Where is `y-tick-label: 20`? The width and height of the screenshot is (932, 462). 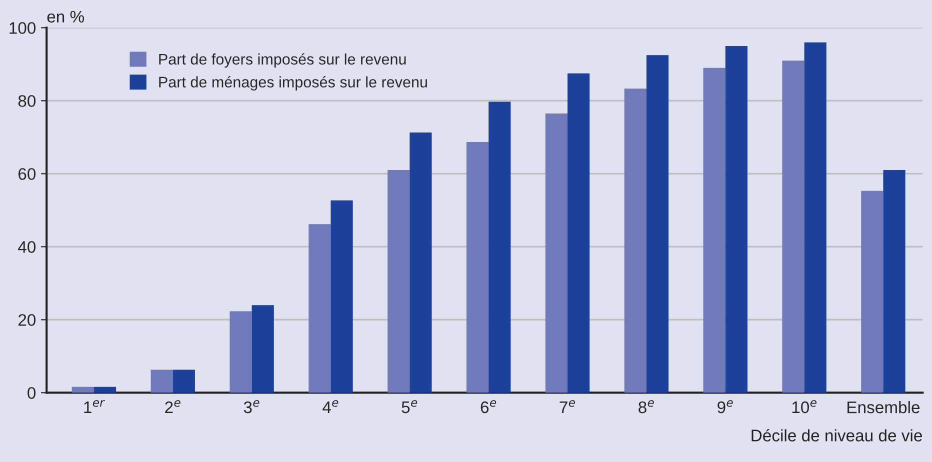
y-tick-label: 20 is located at coordinates (27, 320).